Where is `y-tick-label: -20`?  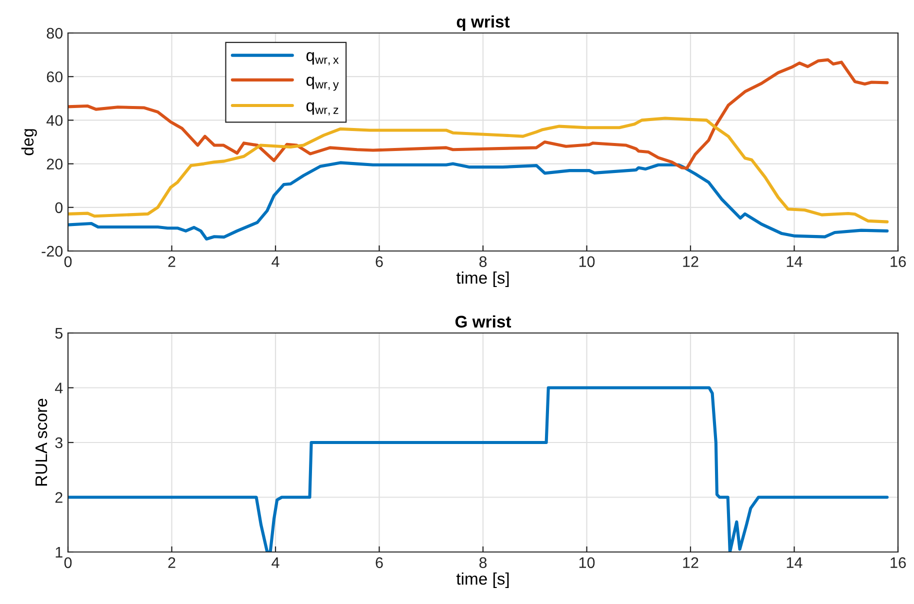 y-tick-label: -20 is located at coordinates (52, 251).